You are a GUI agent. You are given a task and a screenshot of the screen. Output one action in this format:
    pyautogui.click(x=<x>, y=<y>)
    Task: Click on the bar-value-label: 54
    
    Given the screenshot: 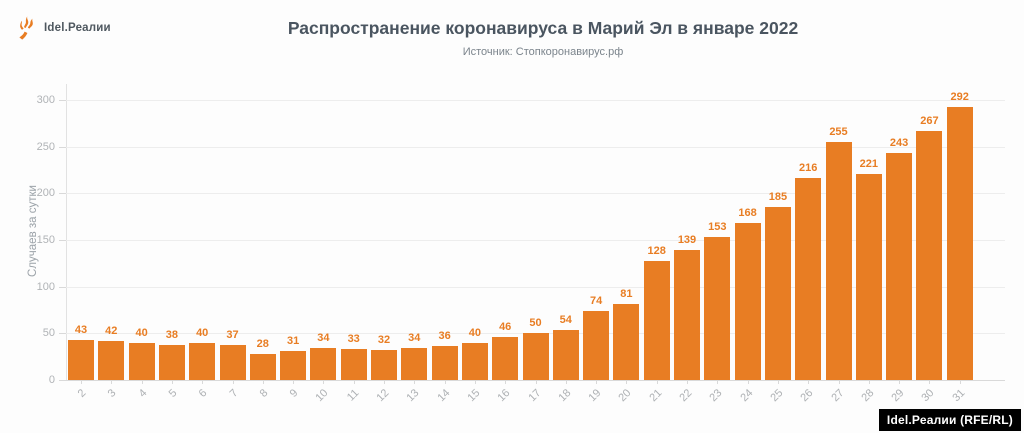 What is the action you would take?
    pyautogui.click(x=565, y=319)
    